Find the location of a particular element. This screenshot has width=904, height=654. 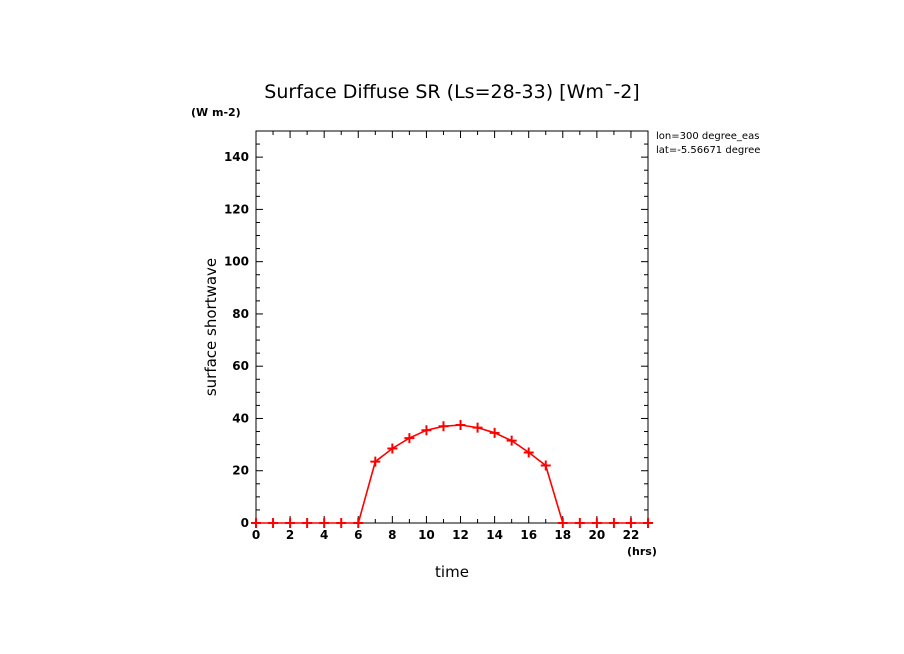

x-tick-label: 4 is located at coordinates (324, 535).